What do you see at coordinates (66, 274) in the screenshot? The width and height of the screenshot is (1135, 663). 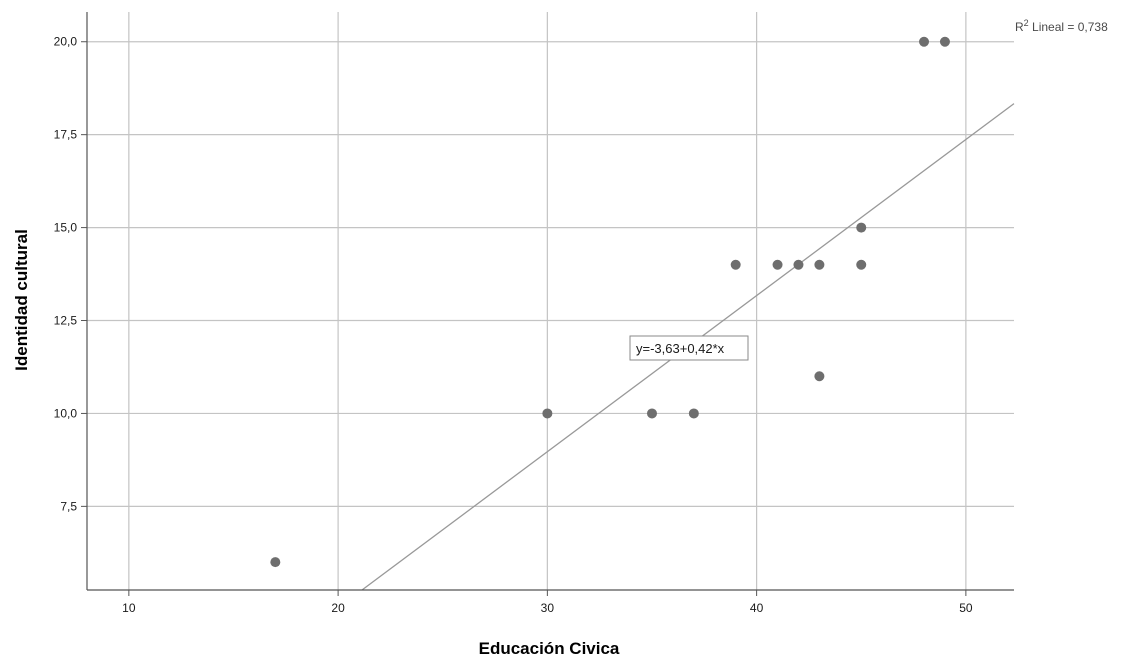 I see `y-tick-labels: 7,5 10,0 12,5 15,0 17,5 20,0` at bounding box center [66, 274].